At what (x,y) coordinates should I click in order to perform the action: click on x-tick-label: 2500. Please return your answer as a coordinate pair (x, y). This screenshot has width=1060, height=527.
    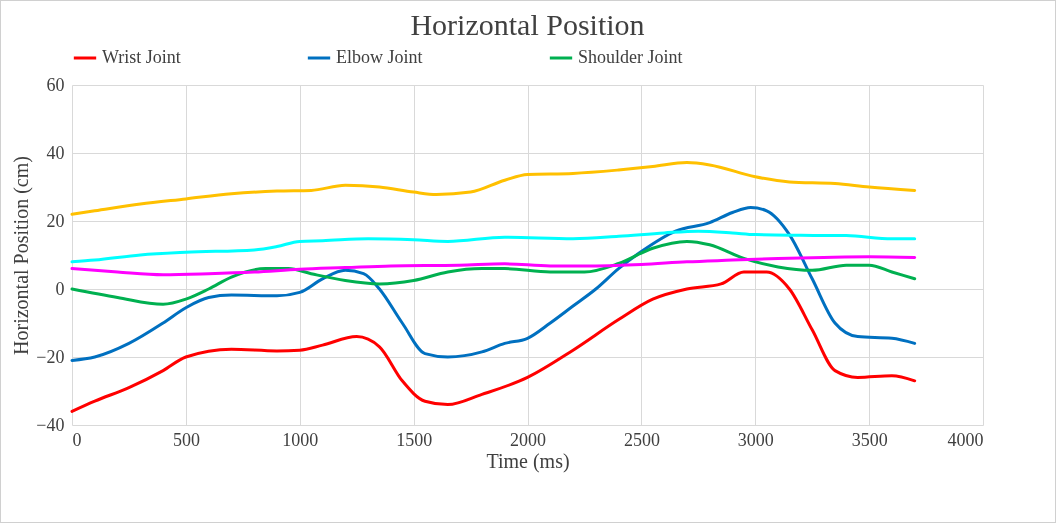
    Looking at the image, I should click on (641, 439).